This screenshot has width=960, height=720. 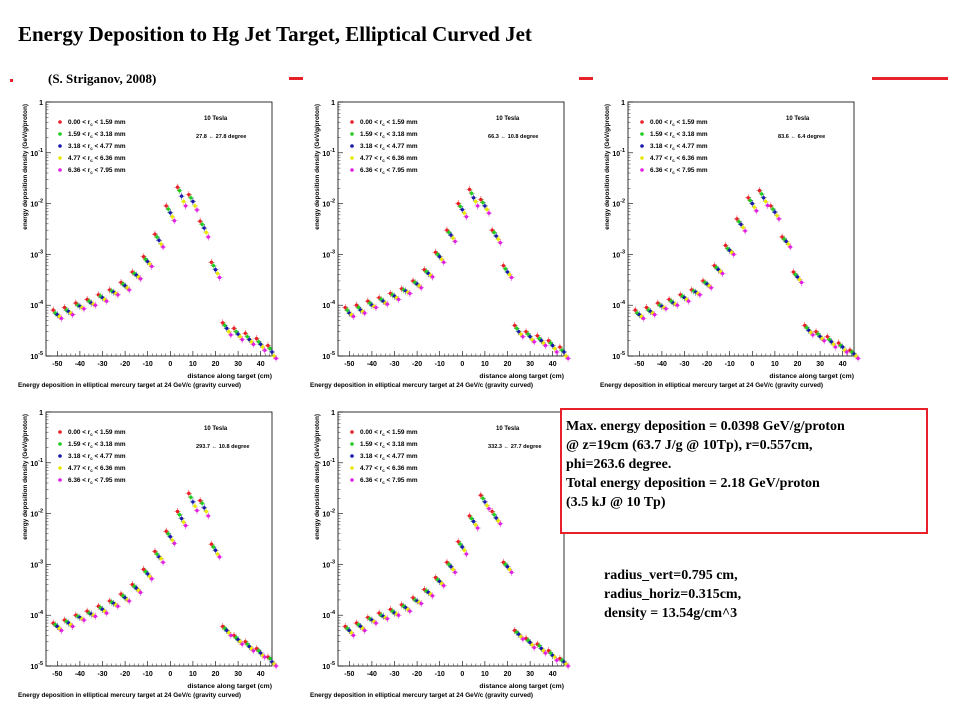 What do you see at coordinates (684, 364) in the screenshot?
I see `x-tick-label: -30` at bounding box center [684, 364].